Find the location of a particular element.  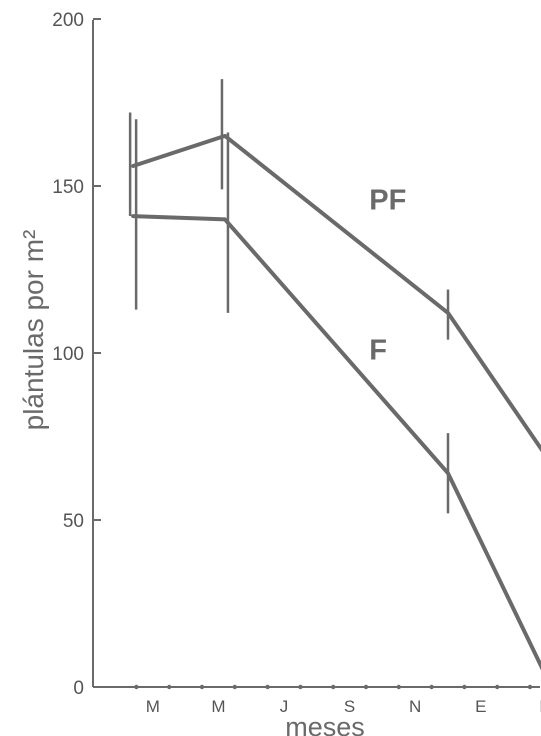

x-tick-label: E is located at coordinates (480, 706).